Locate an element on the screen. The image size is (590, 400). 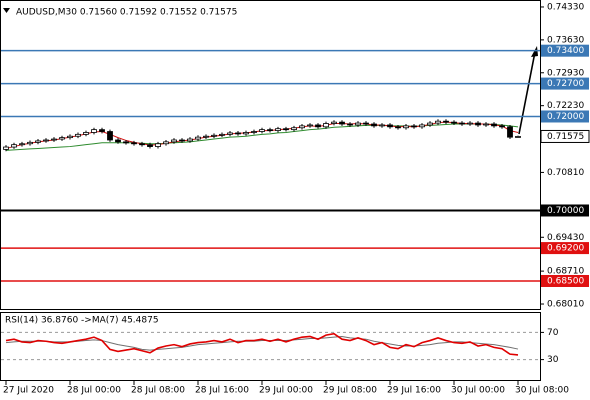
x-tick-label: 29 Jul 00:00 is located at coordinates (286, 391).